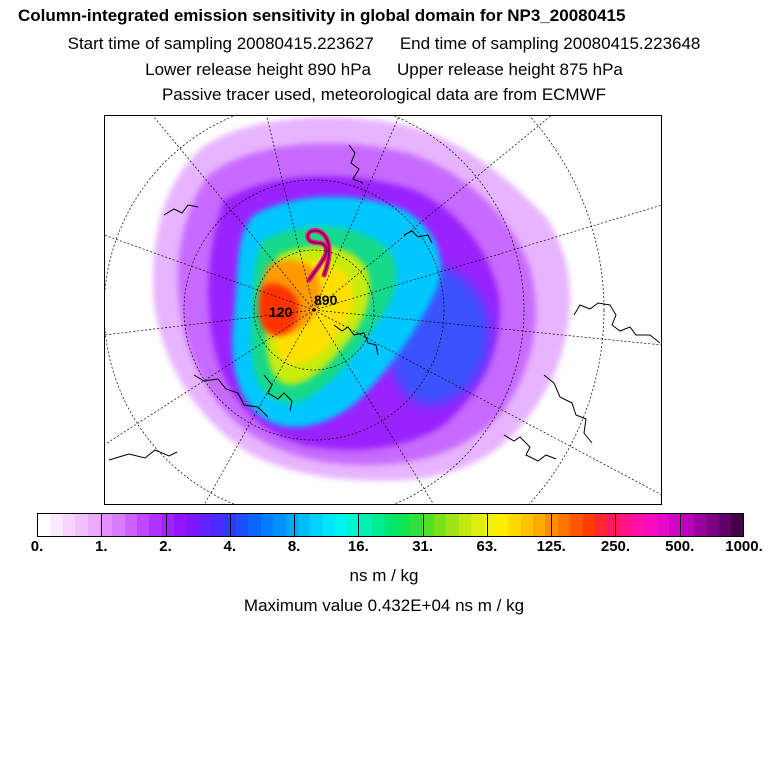  What do you see at coordinates (326, 300) in the screenshot?
I see `trajectory-label-end: 890` at bounding box center [326, 300].